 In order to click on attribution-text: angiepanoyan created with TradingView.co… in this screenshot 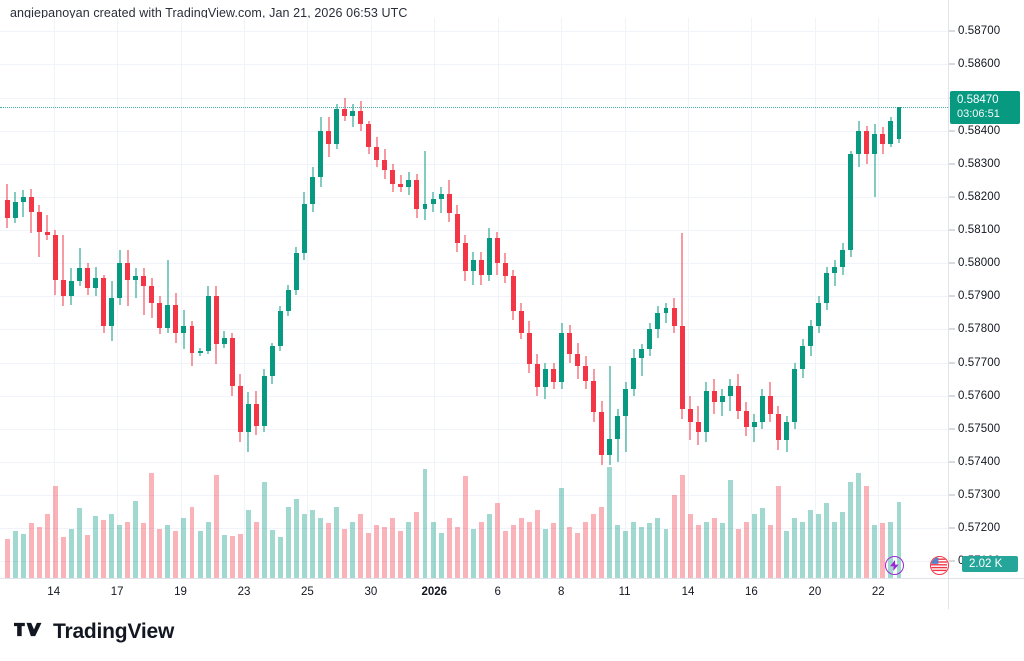, I will do `click(209, 13)`.